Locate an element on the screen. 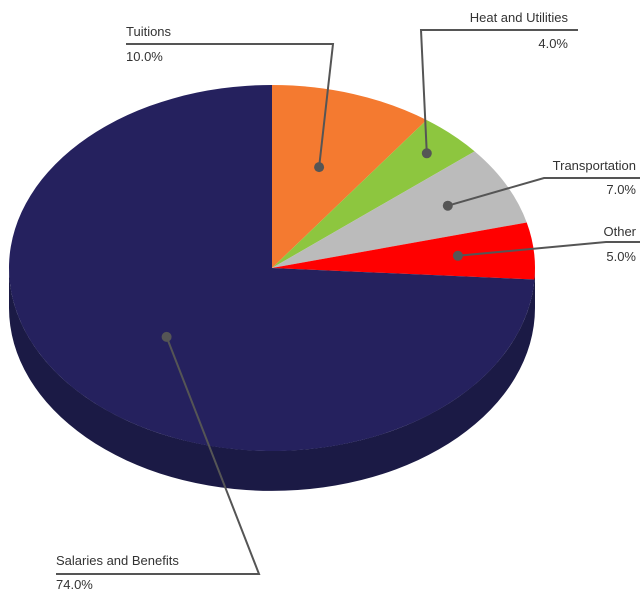  leader-line-transportation is located at coordinates (543, 192).